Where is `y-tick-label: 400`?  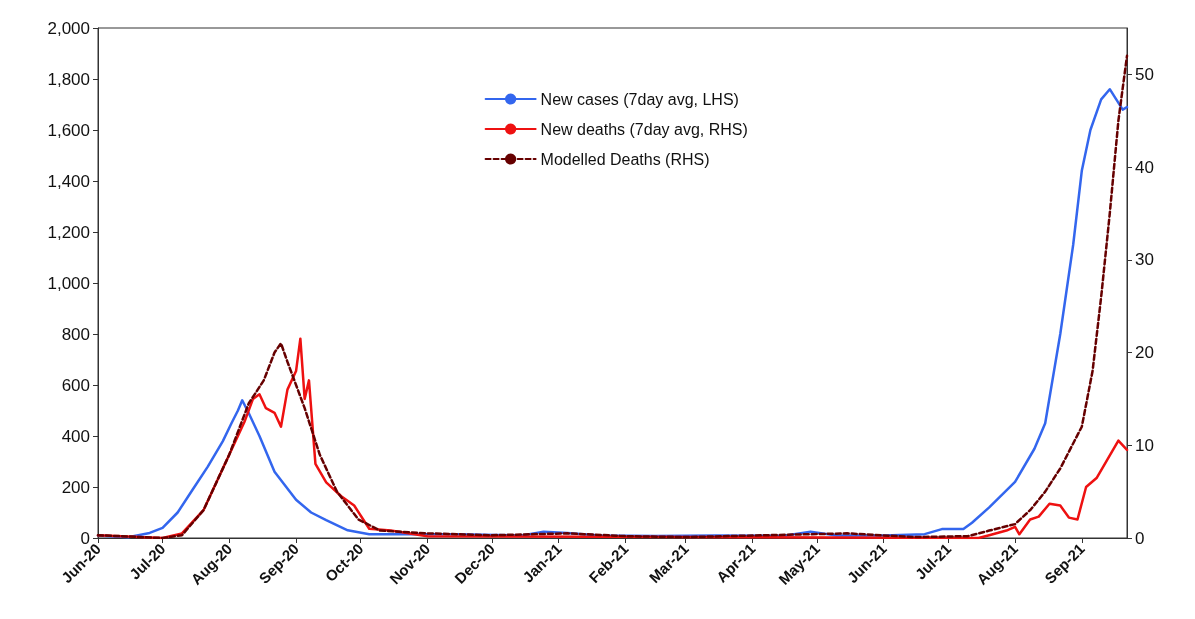
y-tick-label: 400 is located at coordinates (75, 436).